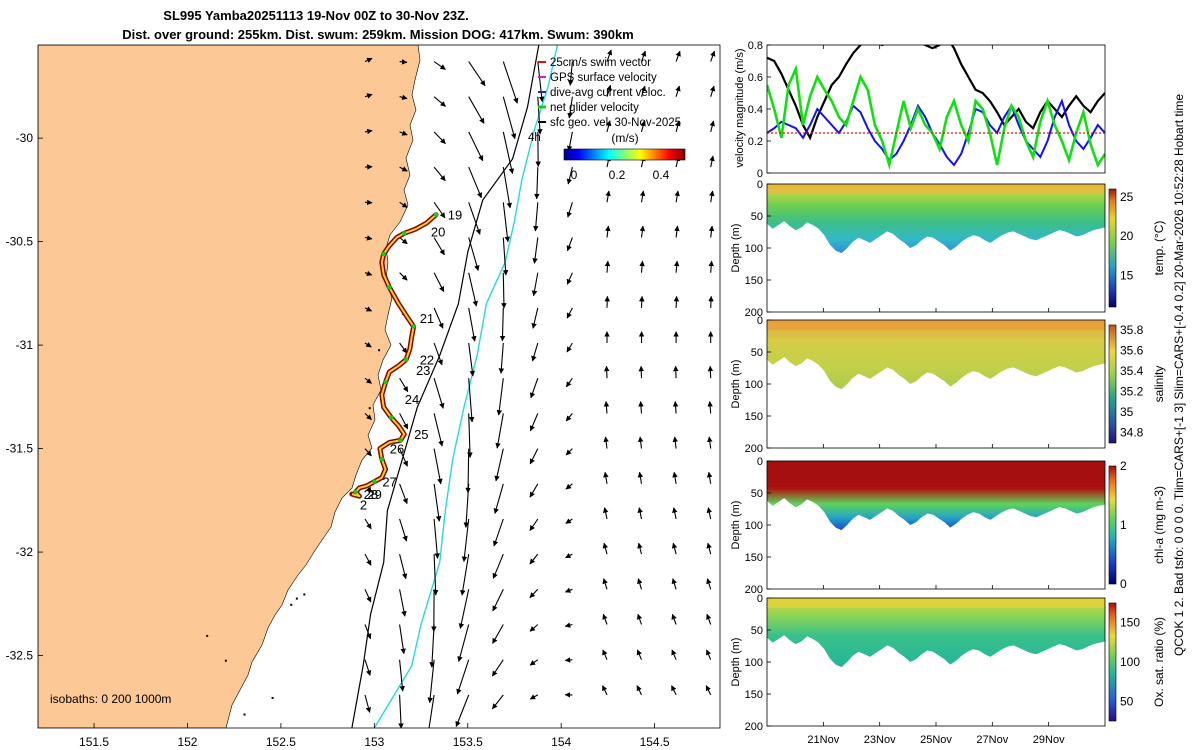 This screenshot has height=750, width=1200. Describe the element at coordinates (455, 215) in the screenshot. I see `day-label-19: 19` at that location.